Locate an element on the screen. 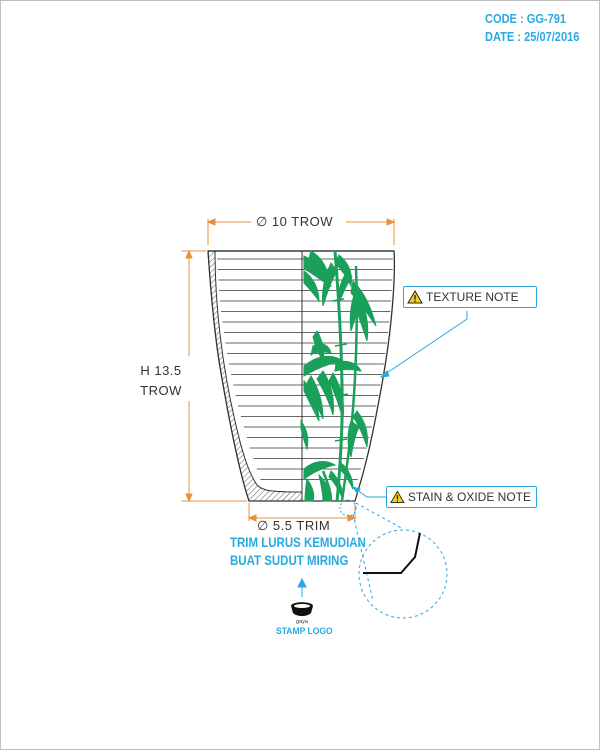 This screenshot has height=750, width=600. bottom-diameter-label: ∅ 5.5 TRIM is located at coordinates (294, 525).